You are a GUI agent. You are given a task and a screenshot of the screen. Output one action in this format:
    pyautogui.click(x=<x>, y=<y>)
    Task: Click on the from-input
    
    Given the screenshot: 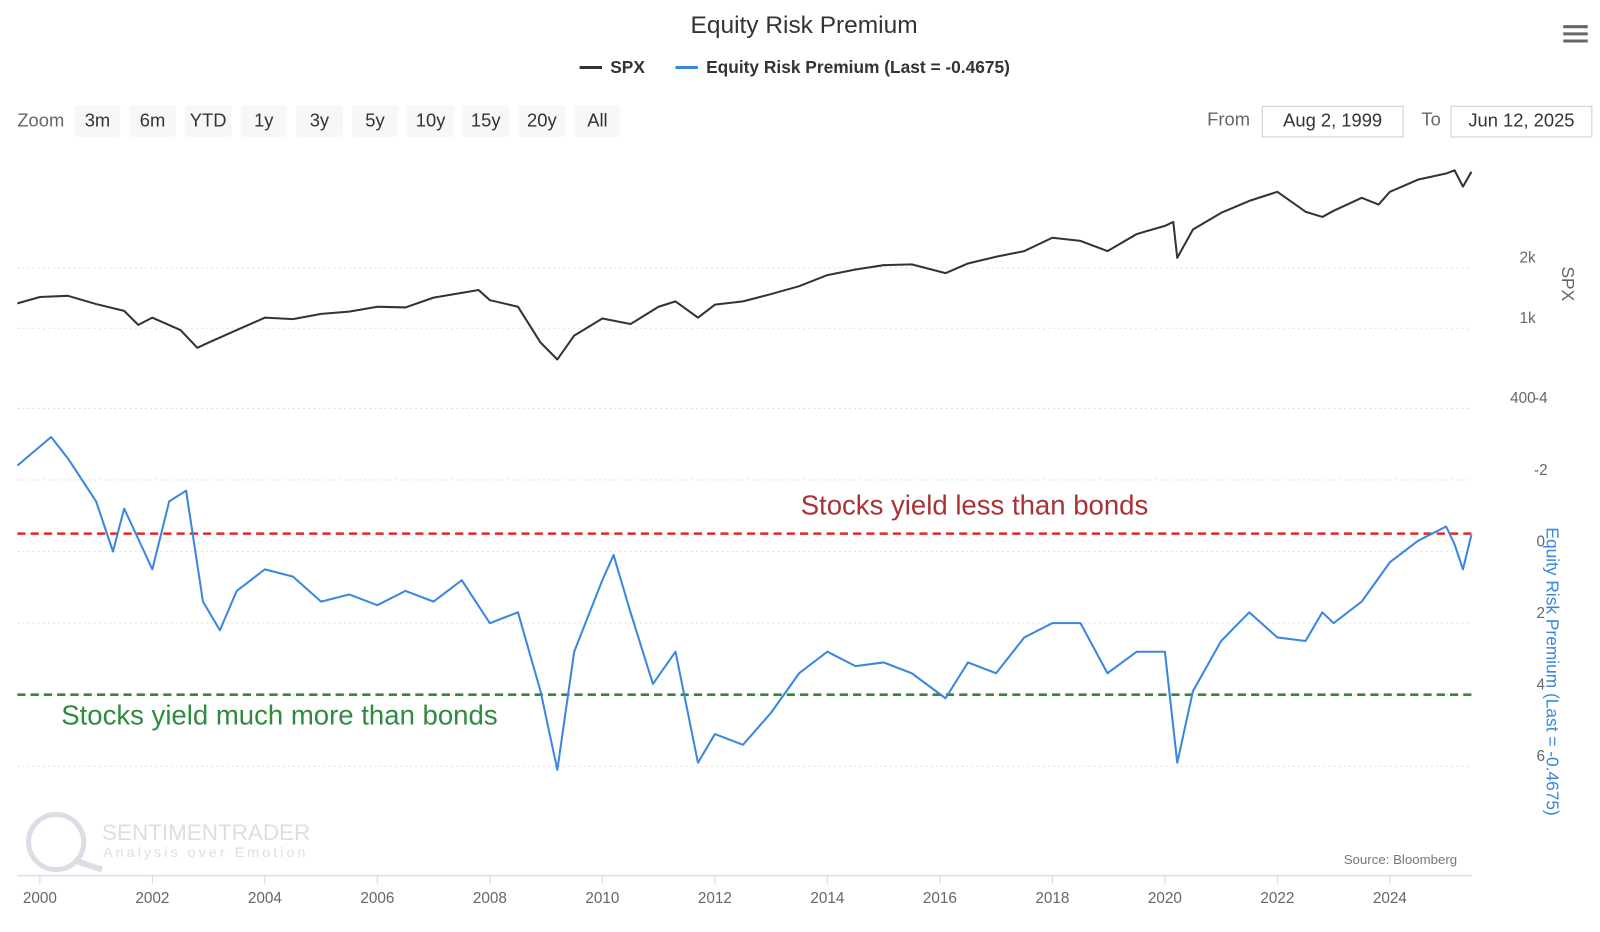 What is the action you would take?
    pyautogui.click(x=1332, y=121)
    